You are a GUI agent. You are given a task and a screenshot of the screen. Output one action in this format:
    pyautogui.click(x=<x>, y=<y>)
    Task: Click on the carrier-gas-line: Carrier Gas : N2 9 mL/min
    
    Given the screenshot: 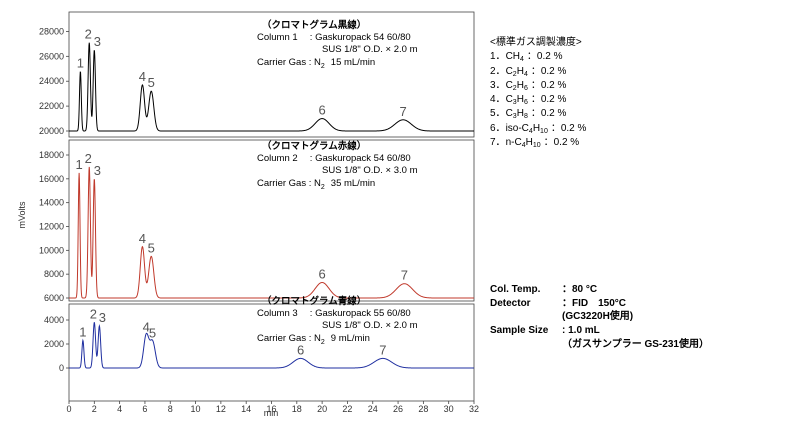 What is the action you would take?
    pyautogui.click(x=313, y=339)
    